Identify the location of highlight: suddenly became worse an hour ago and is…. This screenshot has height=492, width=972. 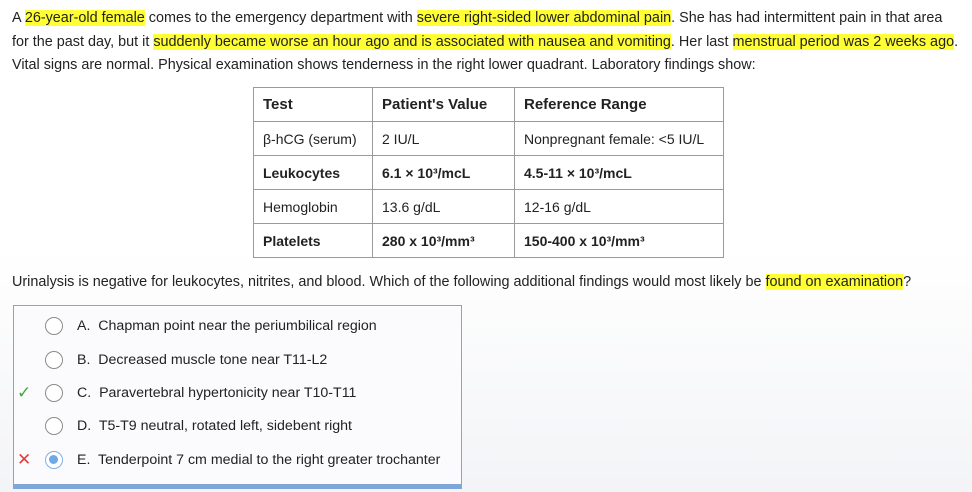
(412, 41).